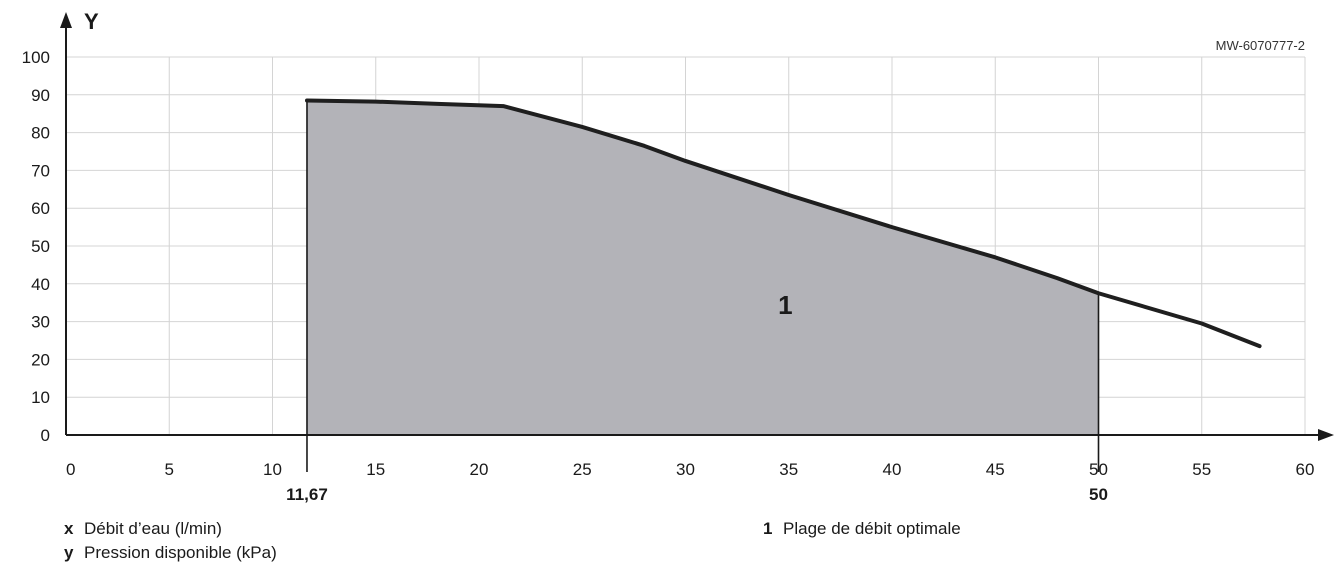  I want to click on x-tick-label: 20, so click(479, 469).